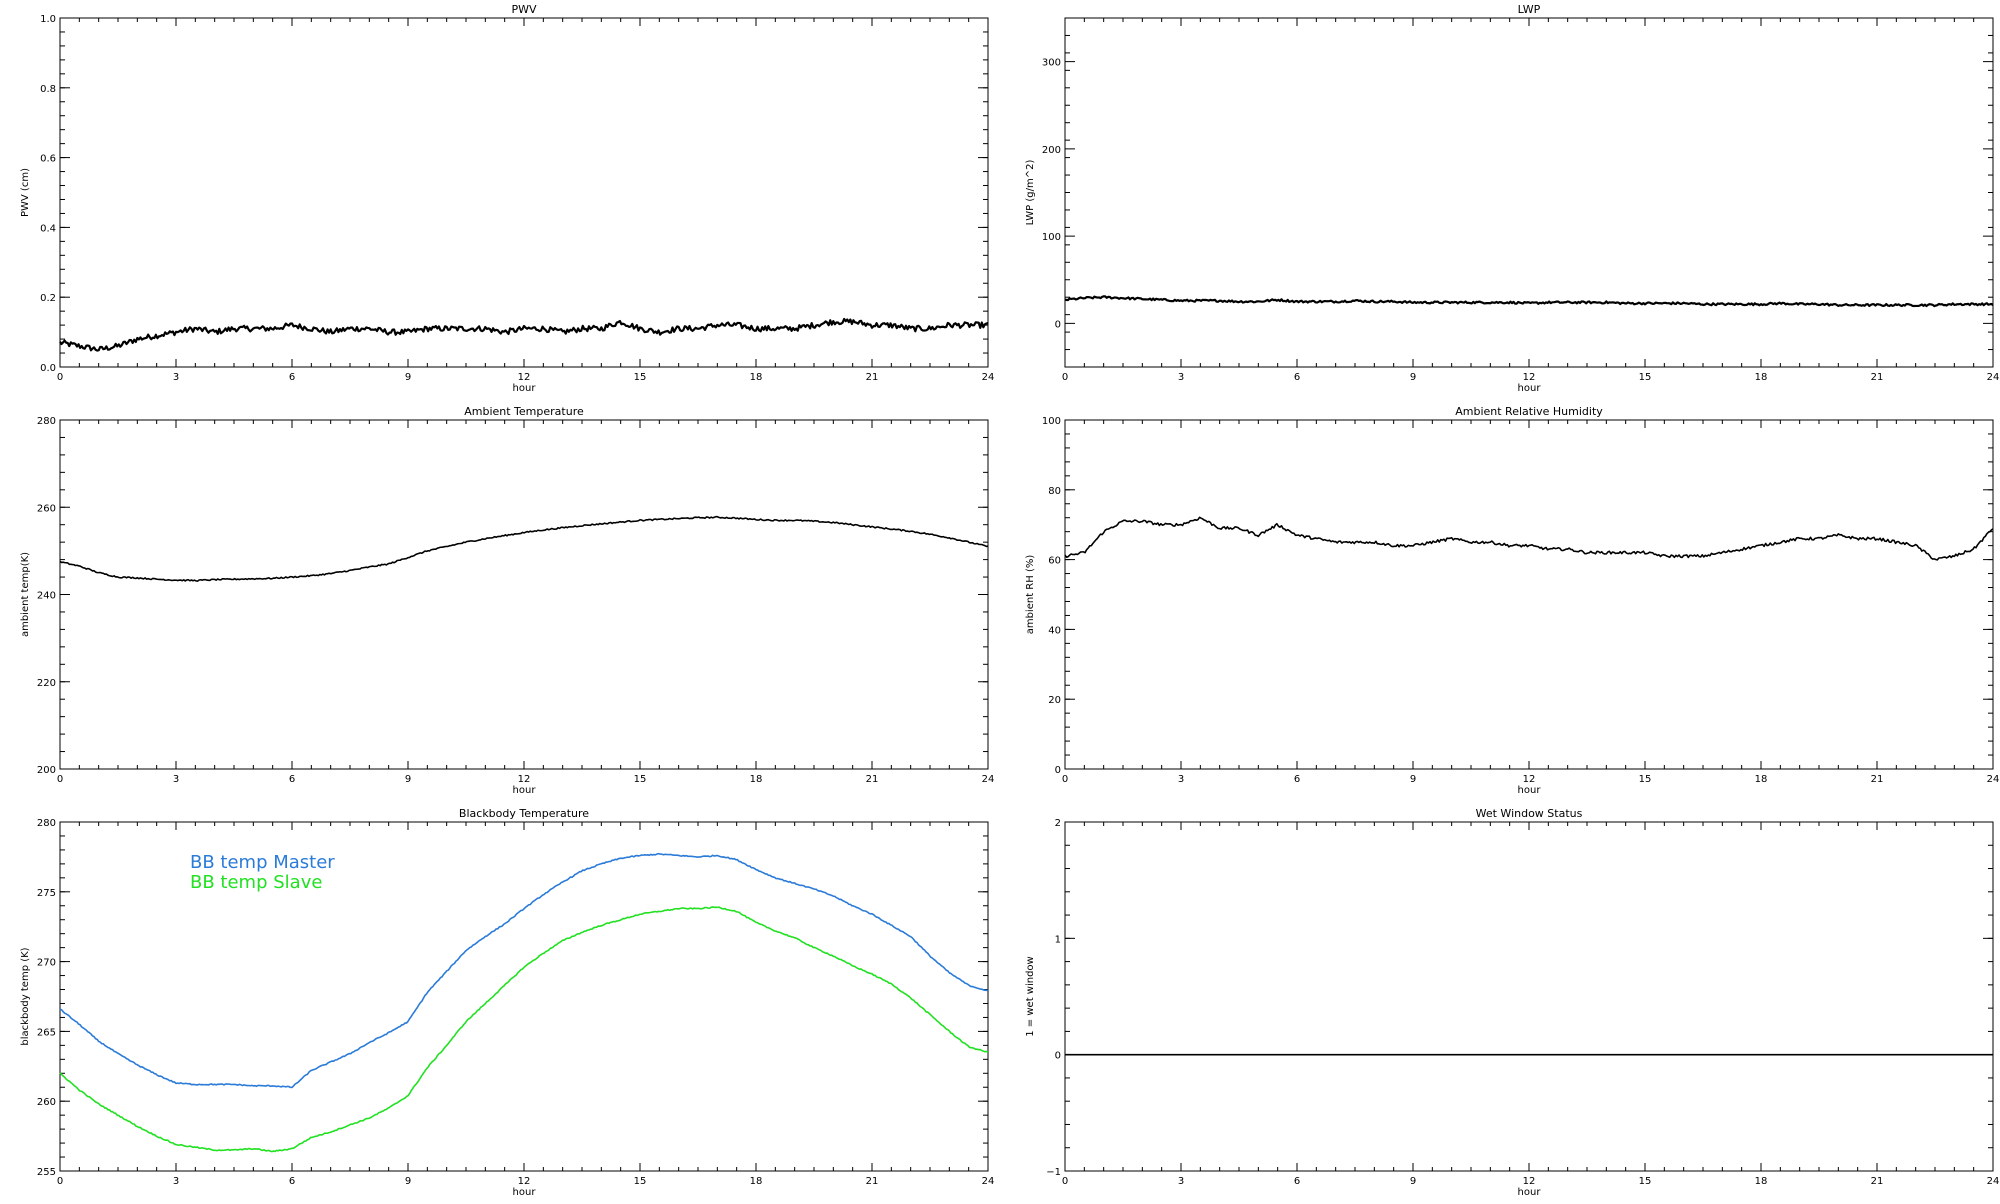 This screenshot has width=2000, height=1204. What do you see at coordinates (48, 228) in the screenshot?
I see `y-tick-label: 0.4` at bounding box center [48, 228].